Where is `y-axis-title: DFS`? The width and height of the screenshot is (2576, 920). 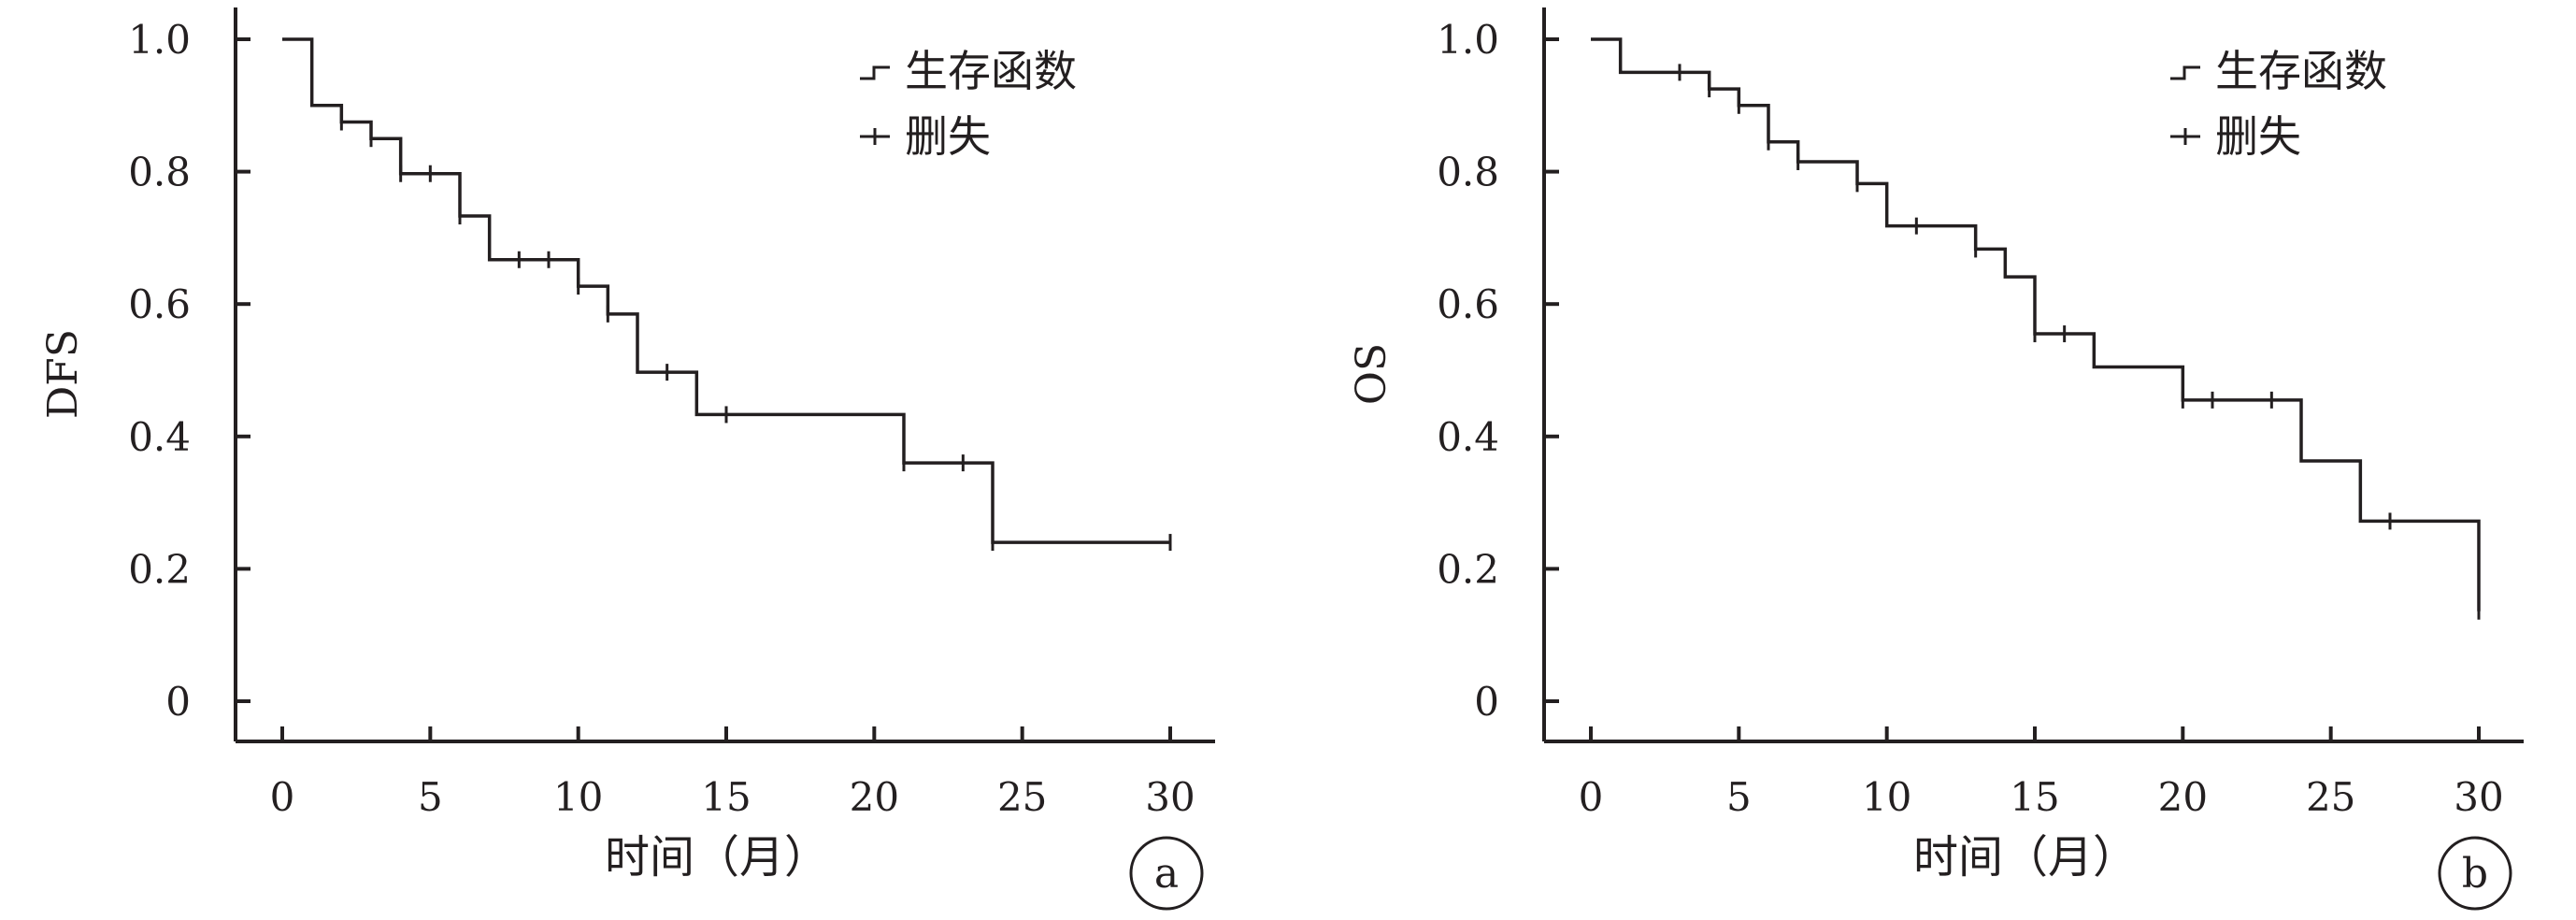 y-axis-title: DFS is located at coordinates (63, 374).